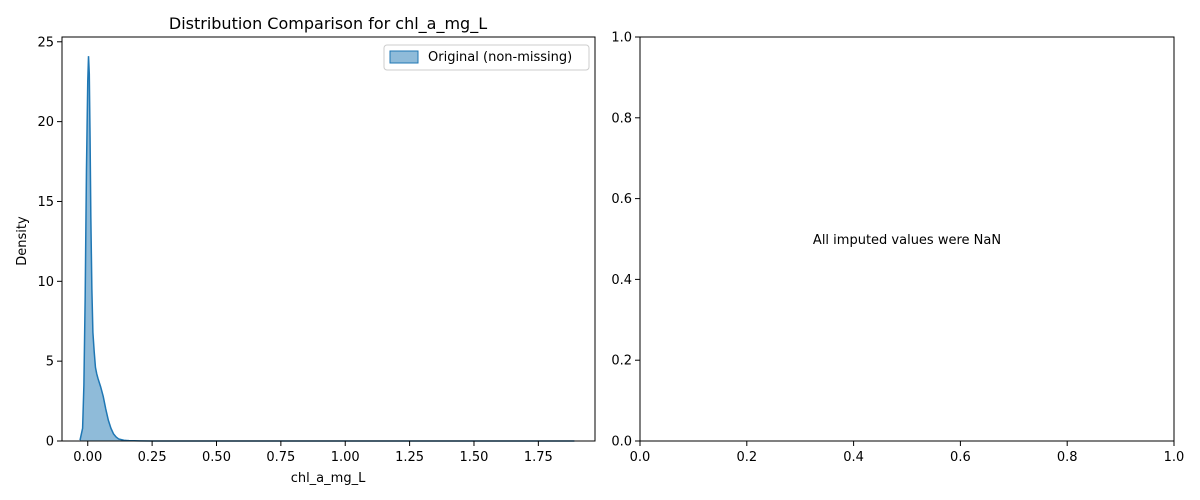  I want to click on x-tick-label: 1.50, so click(474, 457).